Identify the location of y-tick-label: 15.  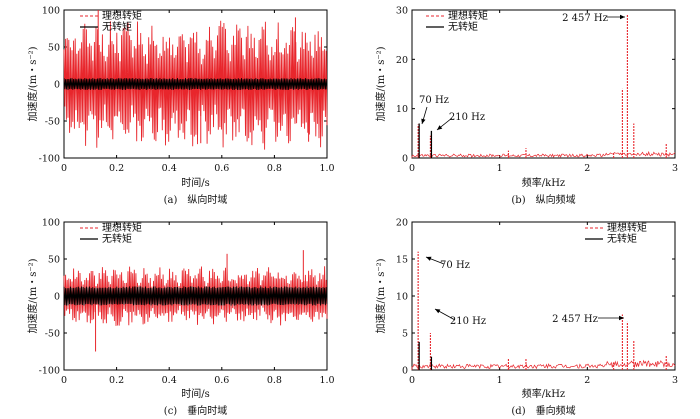
(402, 260).